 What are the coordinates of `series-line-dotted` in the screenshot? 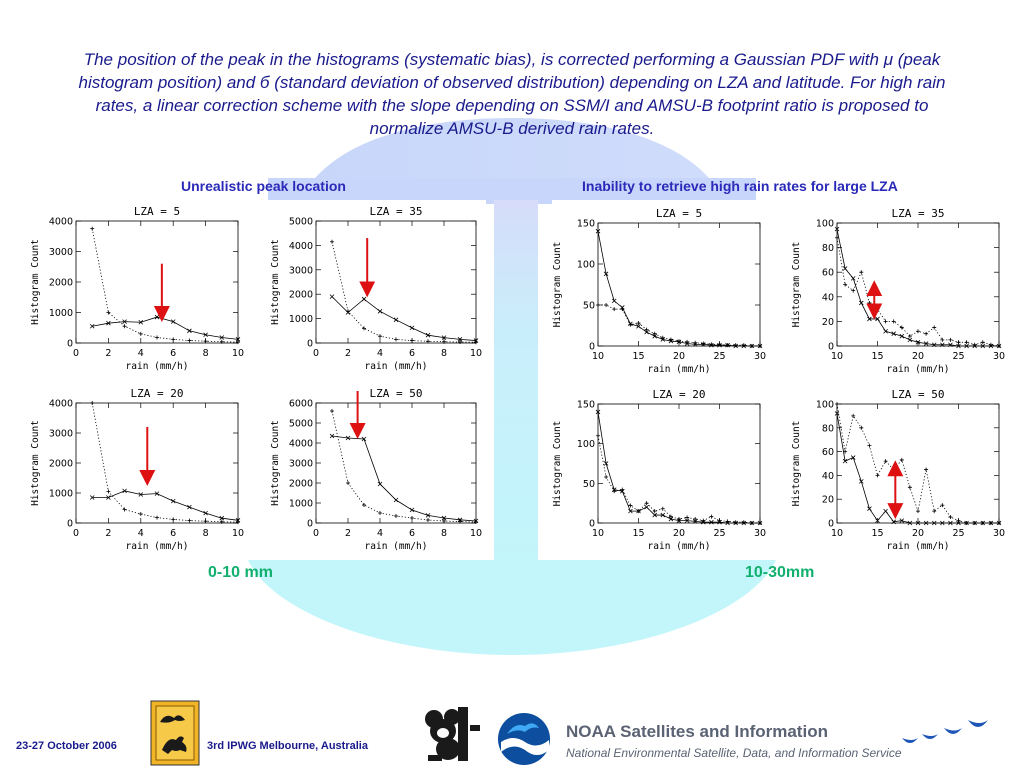 It's located at (918, 292).